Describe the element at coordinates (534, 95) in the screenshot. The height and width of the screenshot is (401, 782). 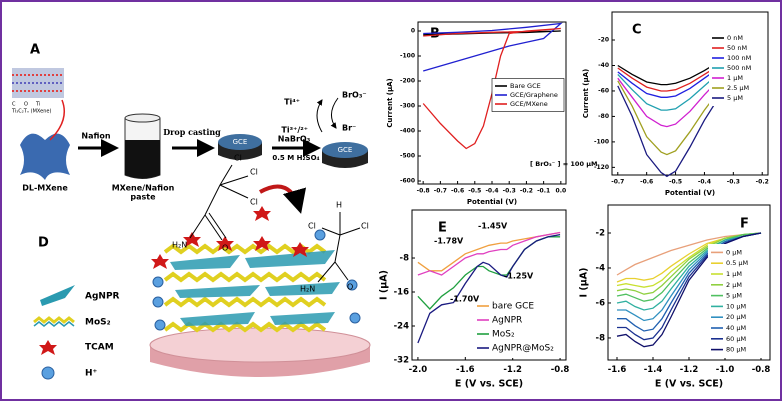
I see `legend-label: GCE/Graphene` at that location.